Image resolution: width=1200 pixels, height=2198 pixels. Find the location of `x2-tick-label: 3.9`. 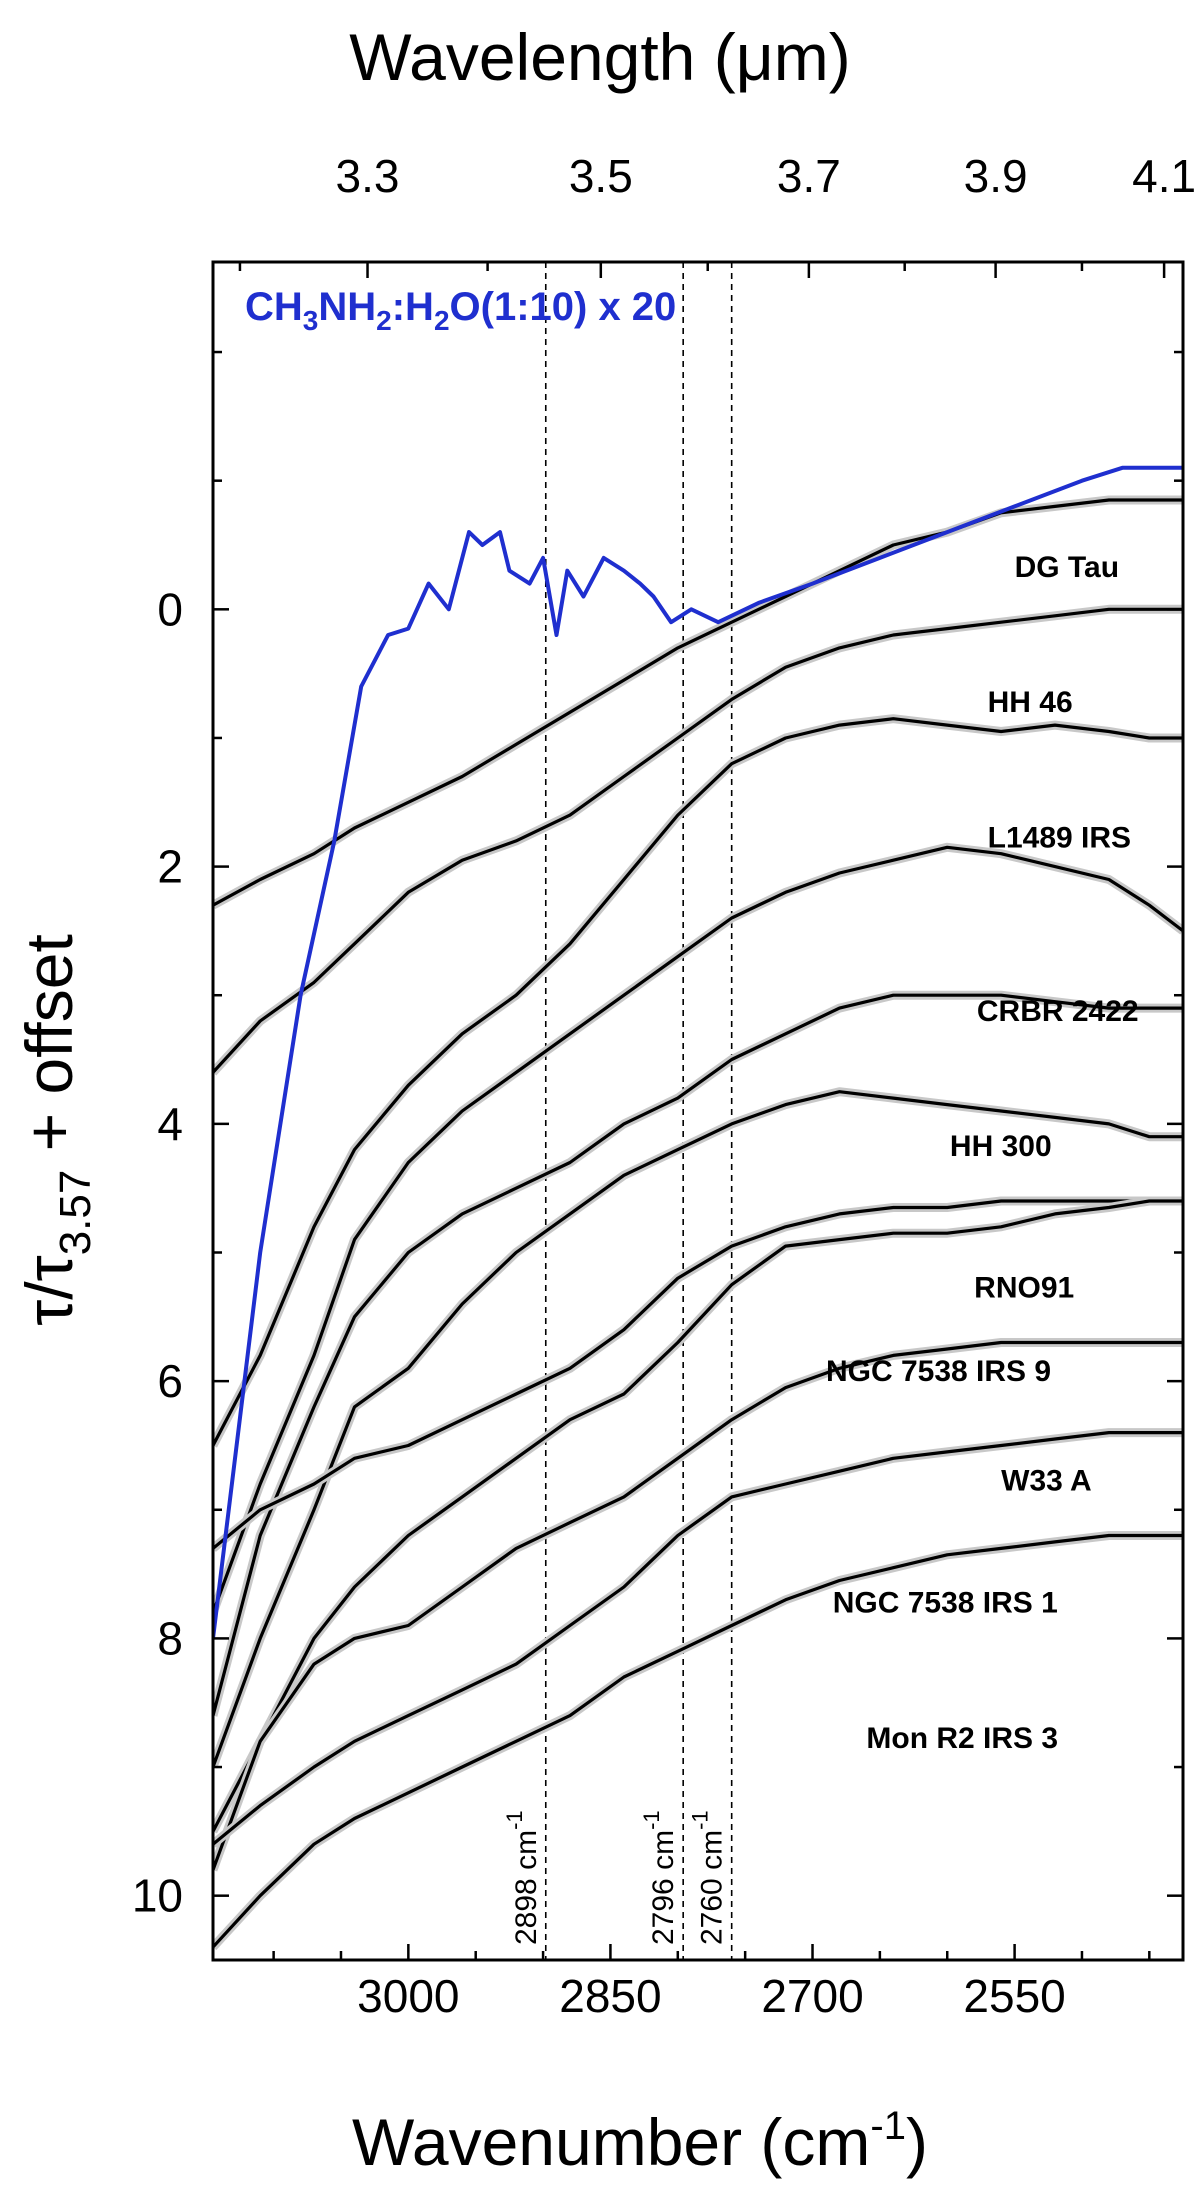

x2-tick-label: 3.9 is located at coordinates (996, 176).